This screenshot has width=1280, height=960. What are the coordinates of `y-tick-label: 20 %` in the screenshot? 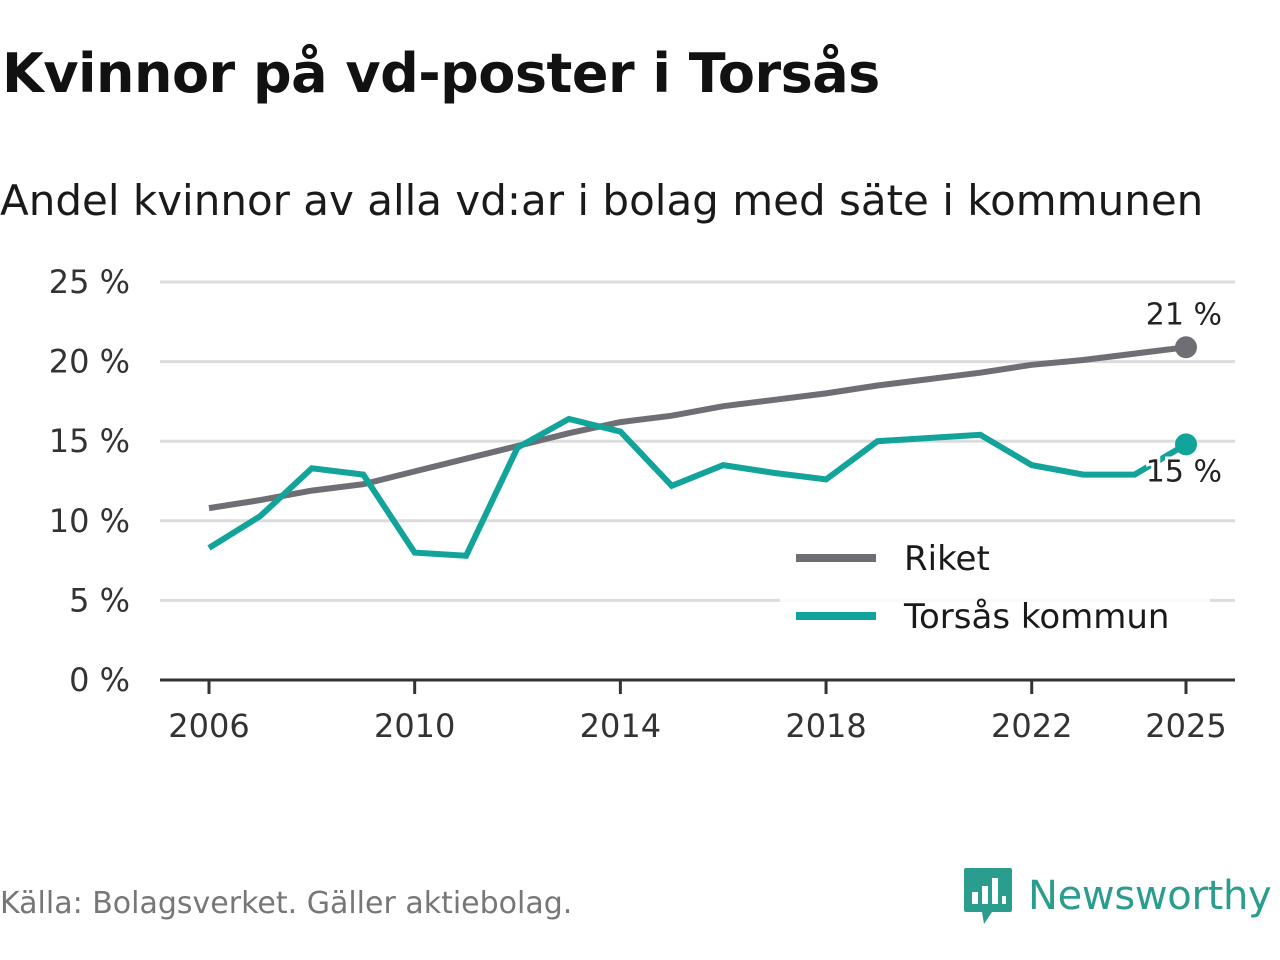 It's located at (89, 362).